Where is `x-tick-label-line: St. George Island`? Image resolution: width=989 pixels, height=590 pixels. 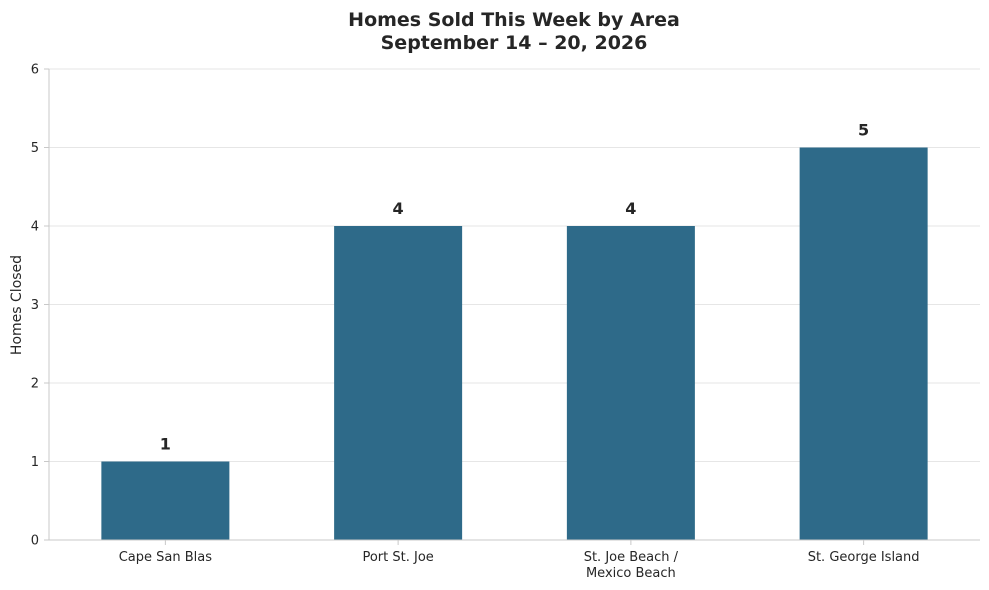
x-tick-label-line: St. George Island is located at coordinates (864, 557).